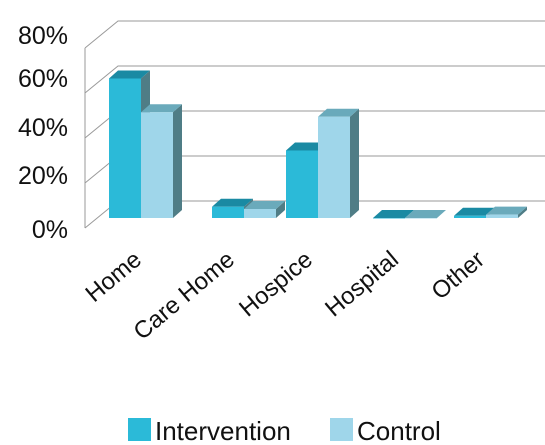 This screenshot has height=445, width=545. Describe the element at coordinates (43, 79) in the screenshot. I see `y-tick-label: 60%` at that location.